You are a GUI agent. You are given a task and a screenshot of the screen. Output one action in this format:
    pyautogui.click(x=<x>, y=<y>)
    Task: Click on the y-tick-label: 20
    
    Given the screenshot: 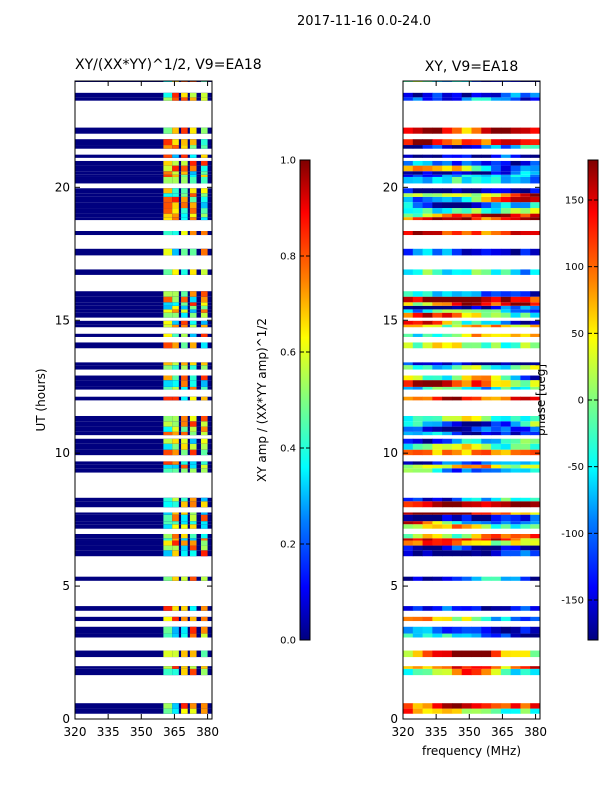 What is the action you would take?
    pyautogui.click(x=390, y=187)
    